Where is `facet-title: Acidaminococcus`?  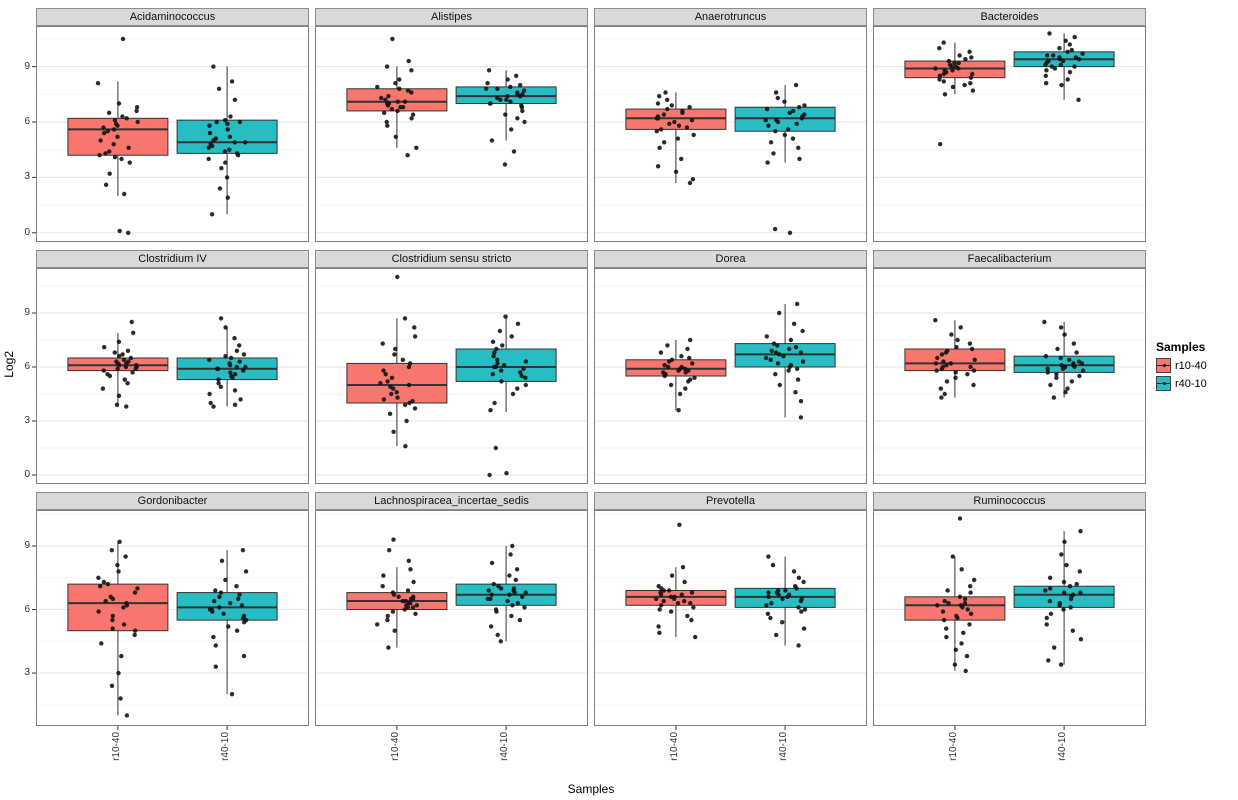 facet-title: Acidaminococcus is located at coordinates (172, 17).